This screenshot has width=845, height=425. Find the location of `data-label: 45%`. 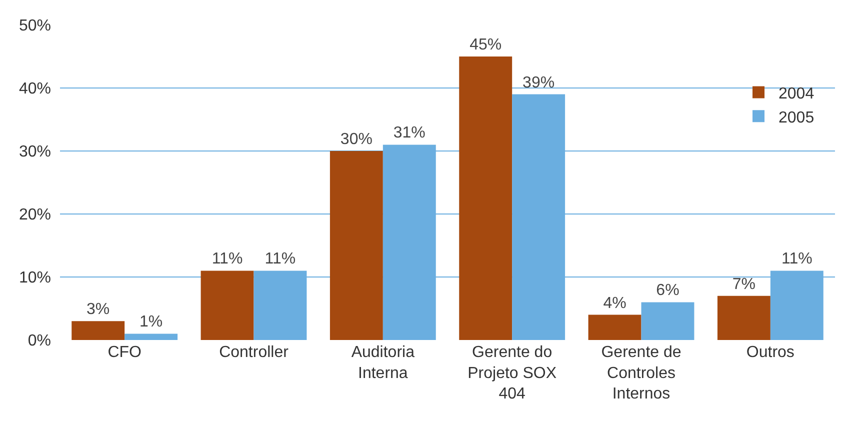

data-label: 45% is located at coordinates (486, 45).